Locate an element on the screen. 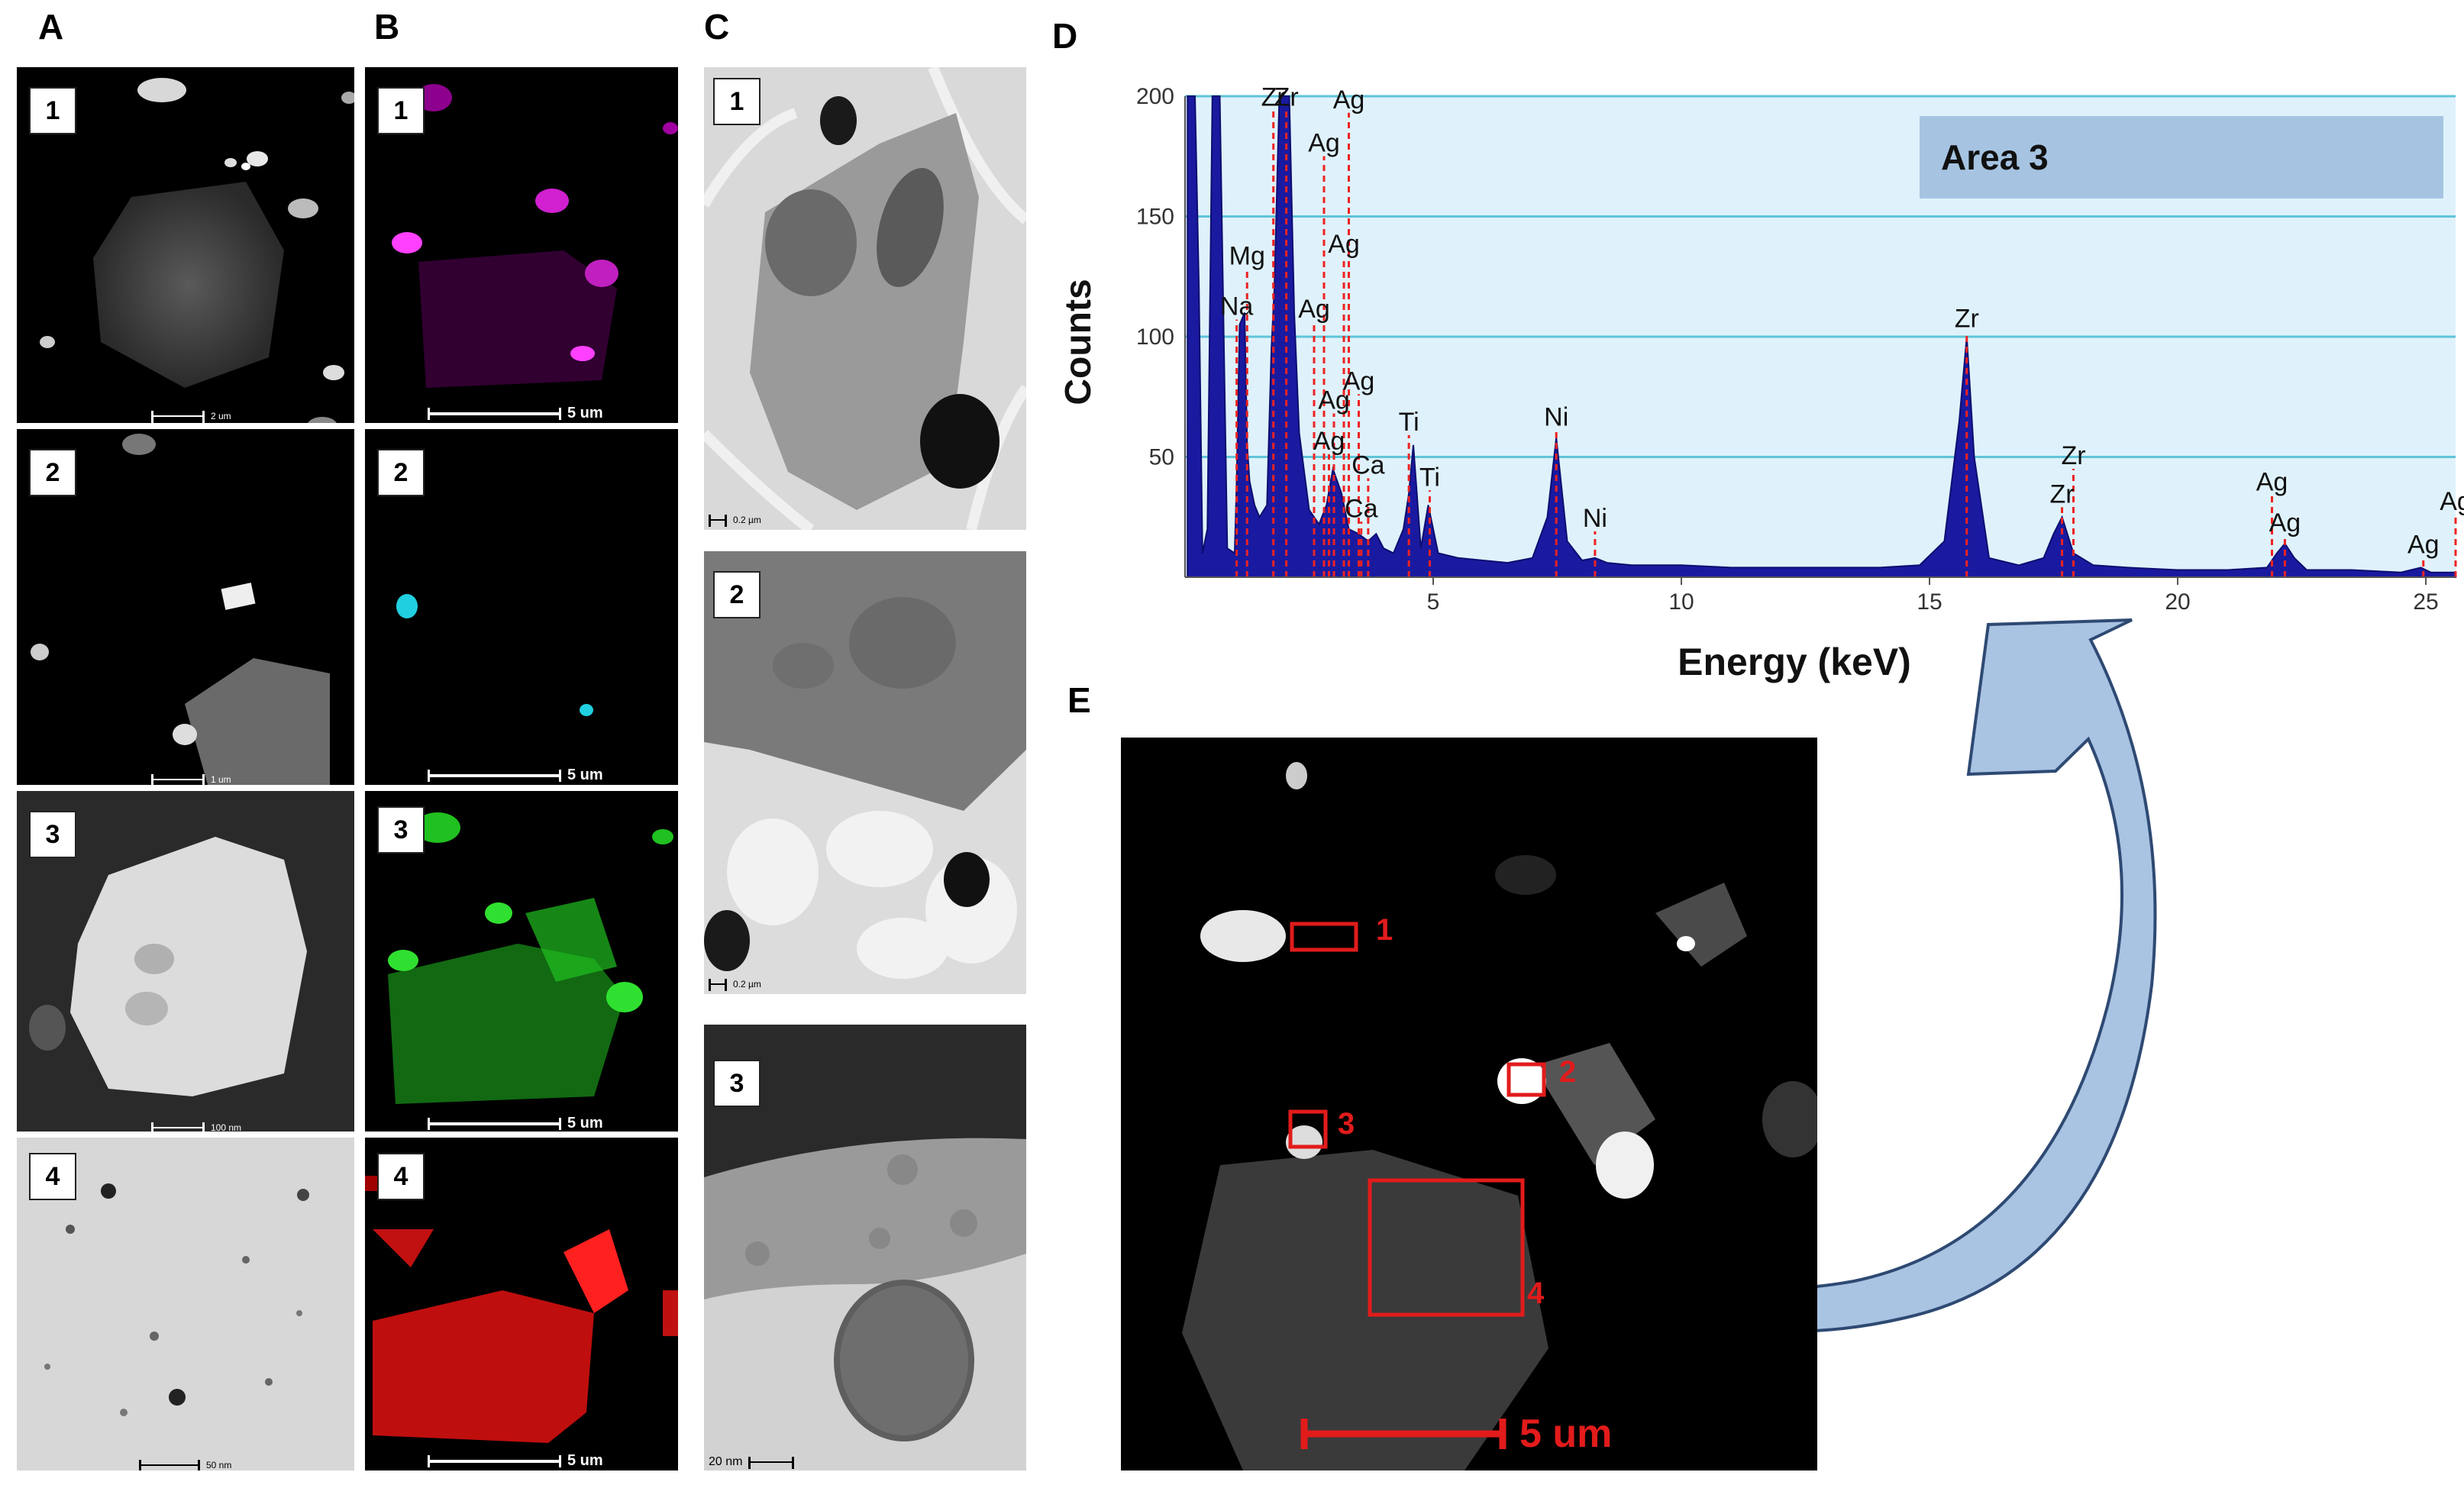 Image resolution: width=2464 pixels, height=1485 pixels. panel-a2-haadf-image: 2 1 um is located at coordinates (185, 607).